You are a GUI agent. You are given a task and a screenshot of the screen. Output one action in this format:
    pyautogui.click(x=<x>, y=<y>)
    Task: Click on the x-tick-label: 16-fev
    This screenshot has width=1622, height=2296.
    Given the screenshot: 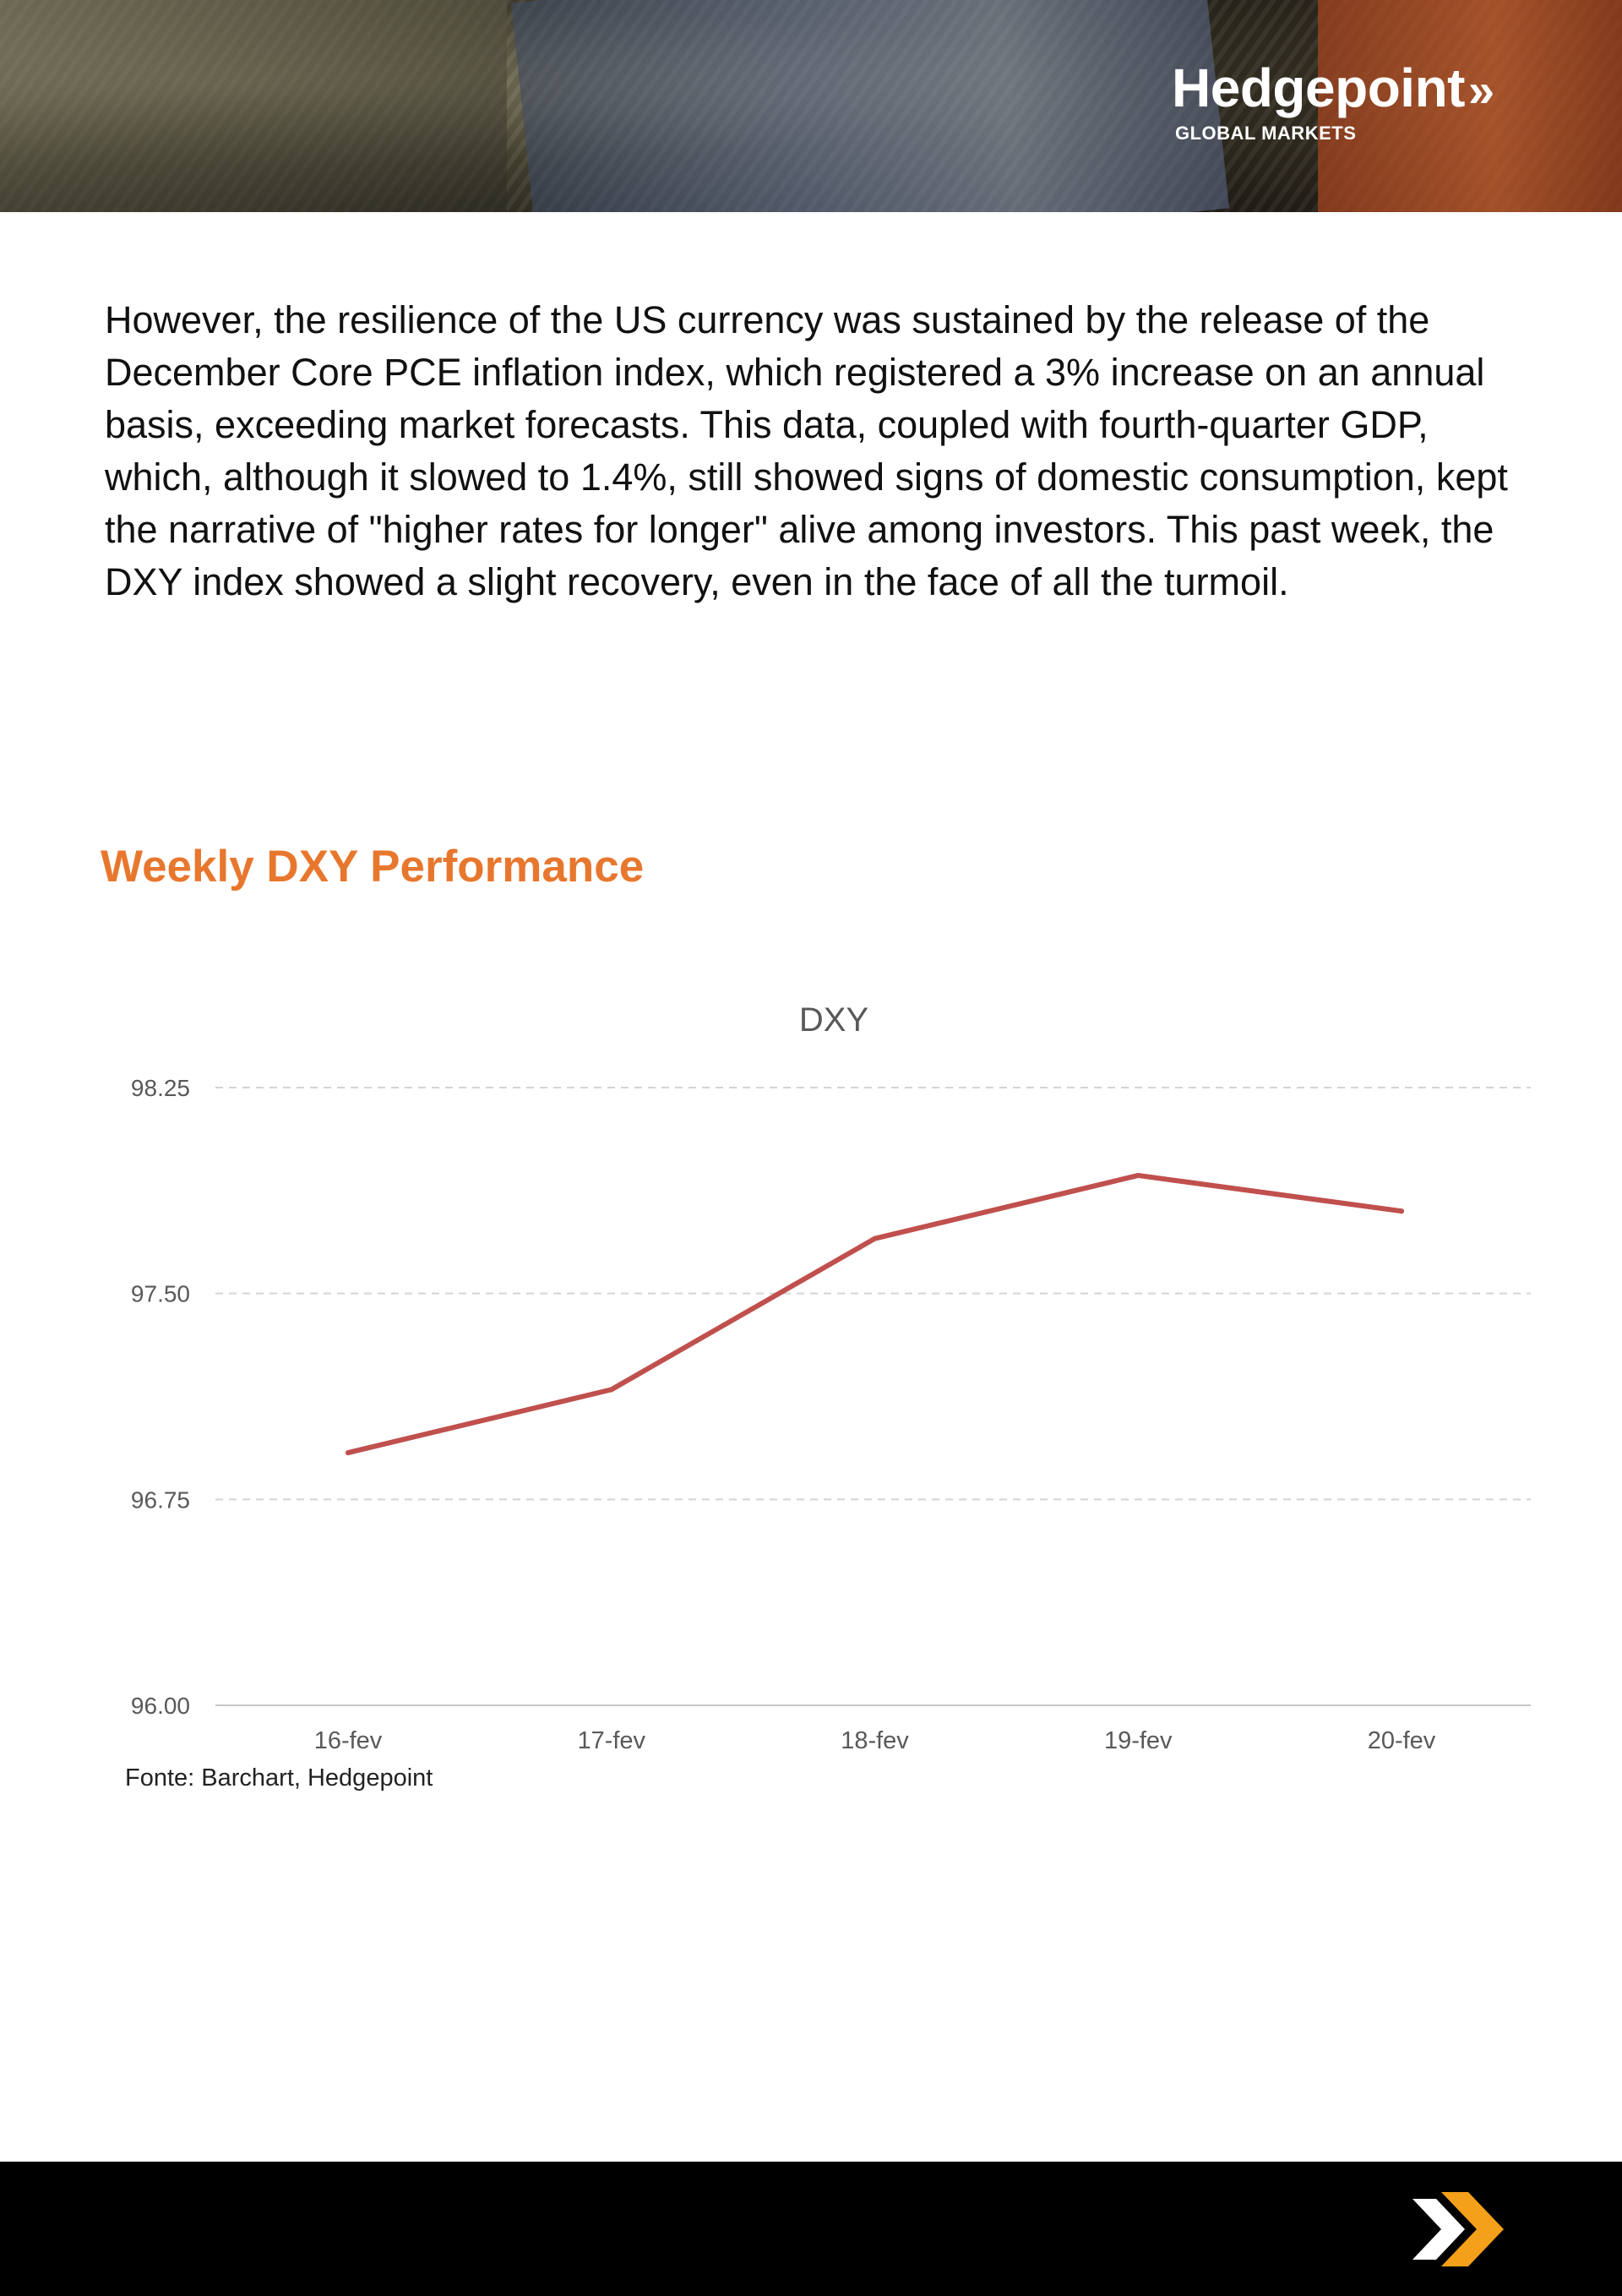 What is the action you would take?
    pyautogui.click(x=349, y=1741)
    